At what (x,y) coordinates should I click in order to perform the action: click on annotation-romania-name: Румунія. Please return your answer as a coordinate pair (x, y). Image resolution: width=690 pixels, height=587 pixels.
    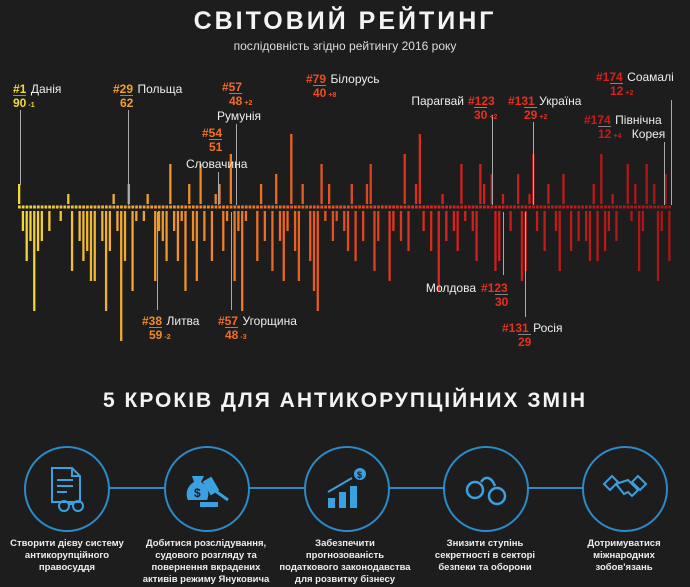
    Looking at the image, I should click on (239, 116).